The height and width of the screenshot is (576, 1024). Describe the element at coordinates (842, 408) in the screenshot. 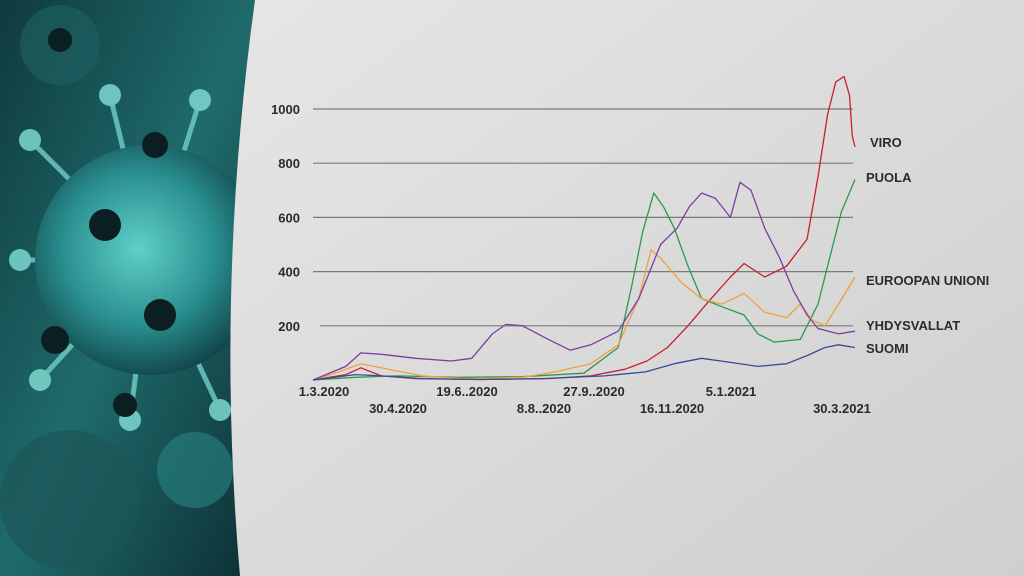

I see `x-tick-label: 30.3.2021` at that location.